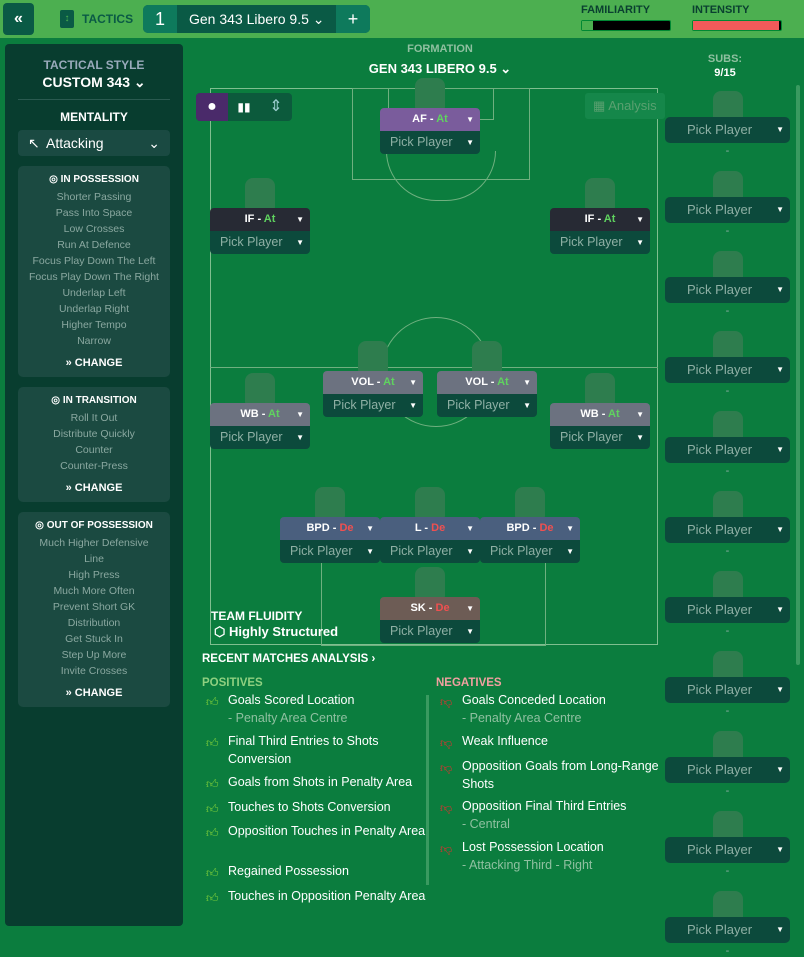 The height and width of the screenshot is (957, 804). Describe the element at coordinates (430, 119) in the screenshot. I see `role-duty-dropdown: AF - At ▼` at that location.